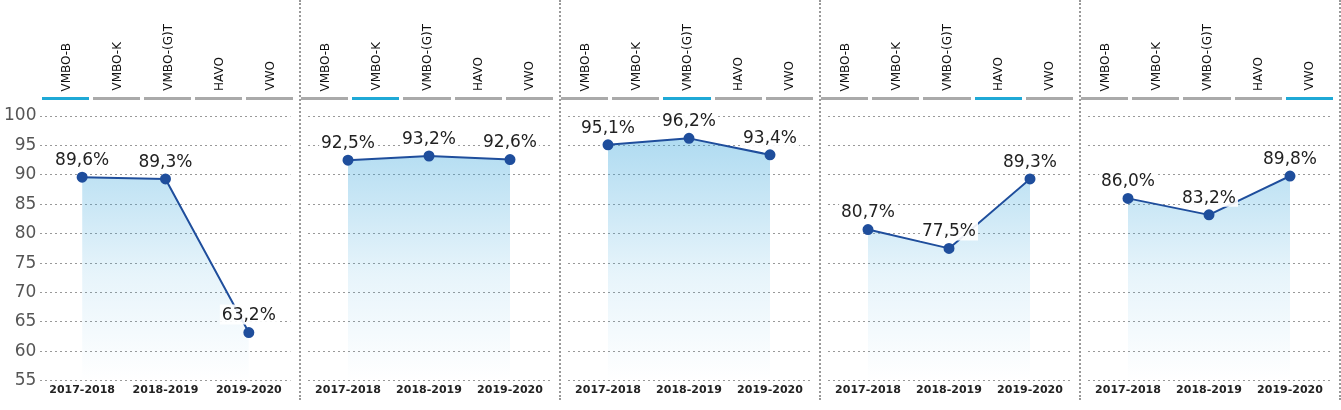  I want to click on y-tick-label: 80, so click(25, 232).